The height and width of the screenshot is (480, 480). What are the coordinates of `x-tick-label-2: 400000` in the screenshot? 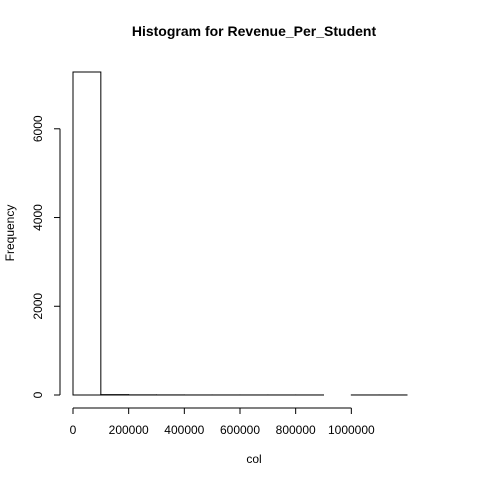 It's located at (184, 430).